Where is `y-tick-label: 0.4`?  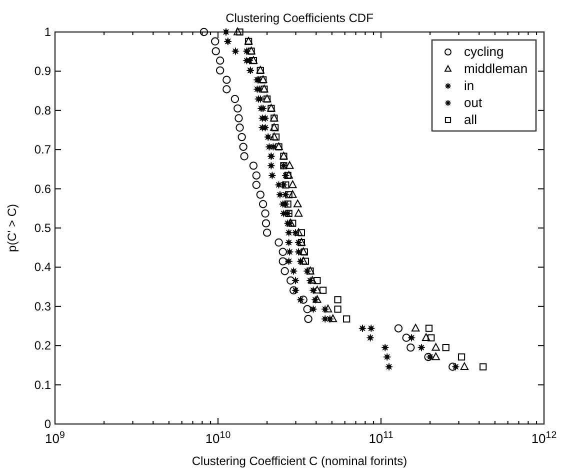
y-tick-label: 0.4 is located at coordinates (43, 267).